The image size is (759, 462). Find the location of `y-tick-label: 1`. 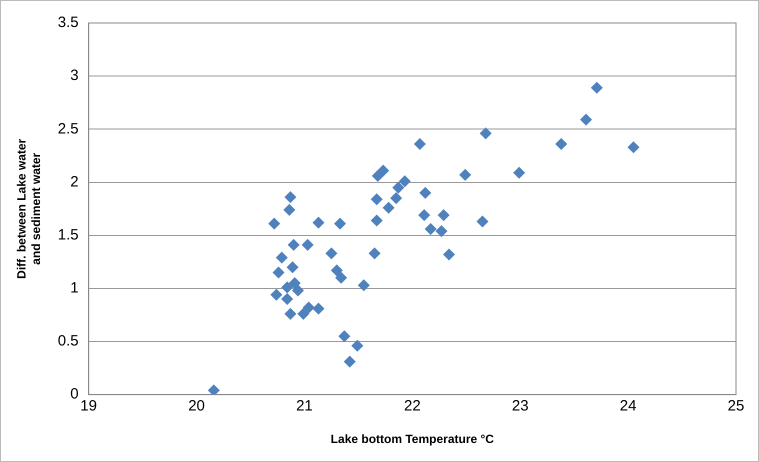

y-tick-label: 1 is located at coordinates (74, 288).